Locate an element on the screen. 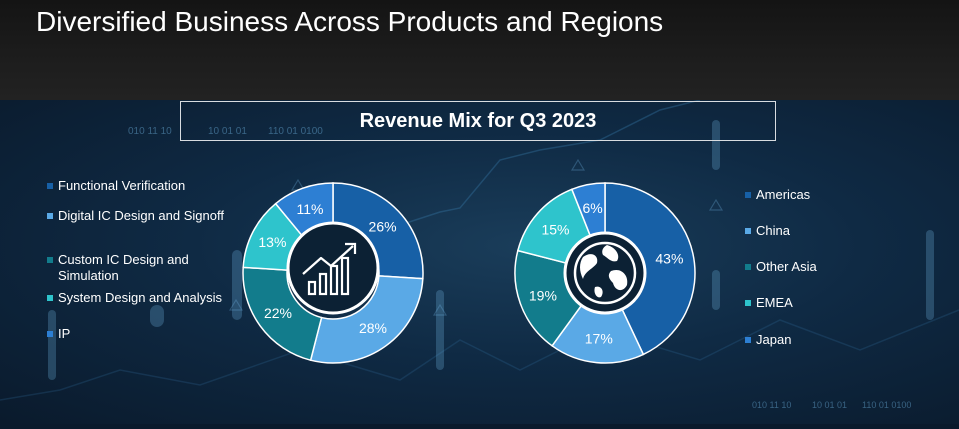  legend-label: Japan is located at coordinates (774, 339).